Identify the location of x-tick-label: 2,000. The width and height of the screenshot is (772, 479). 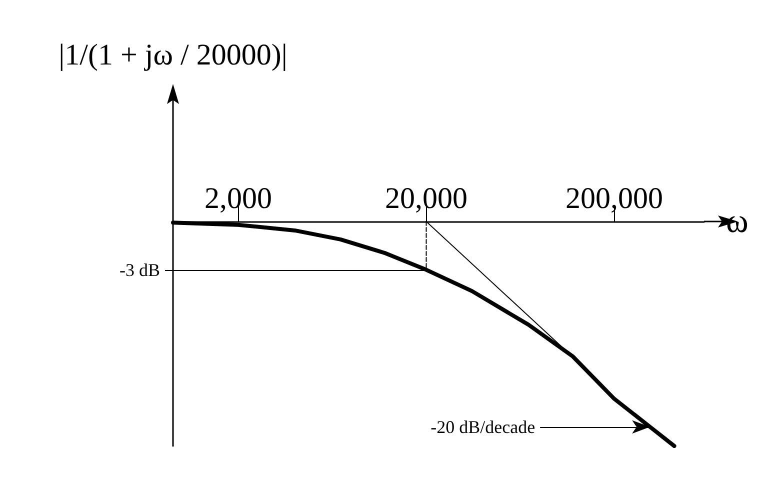
(238, 198).